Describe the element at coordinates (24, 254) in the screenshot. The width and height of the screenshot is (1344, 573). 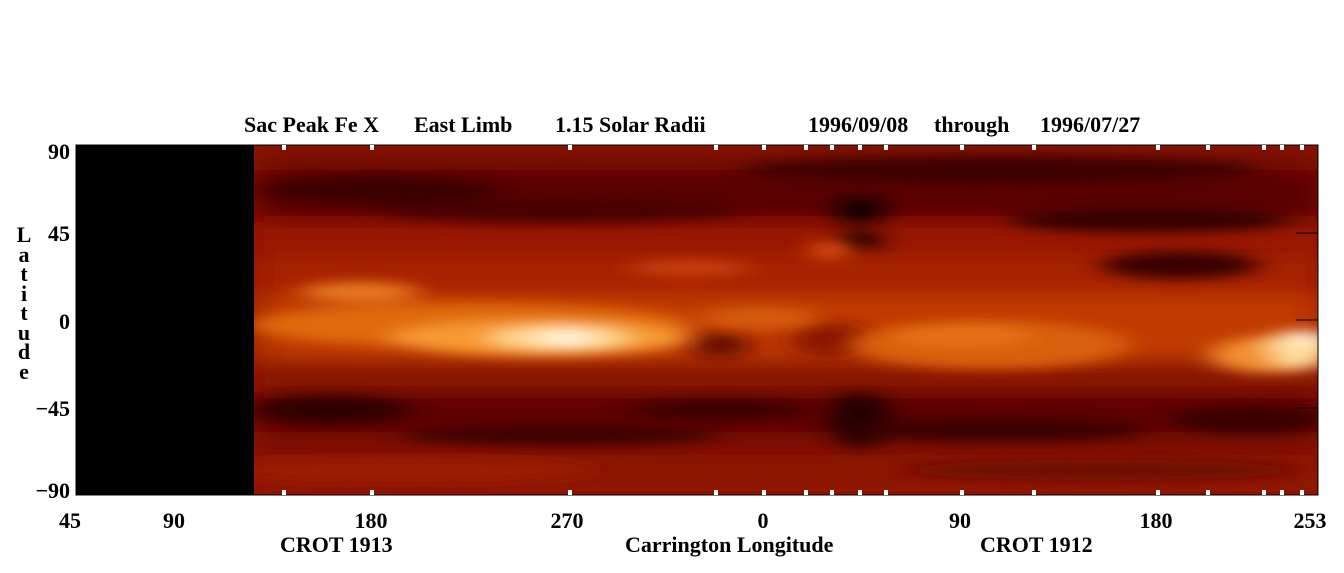
I see `y-axis-label-letter: a` at that location.